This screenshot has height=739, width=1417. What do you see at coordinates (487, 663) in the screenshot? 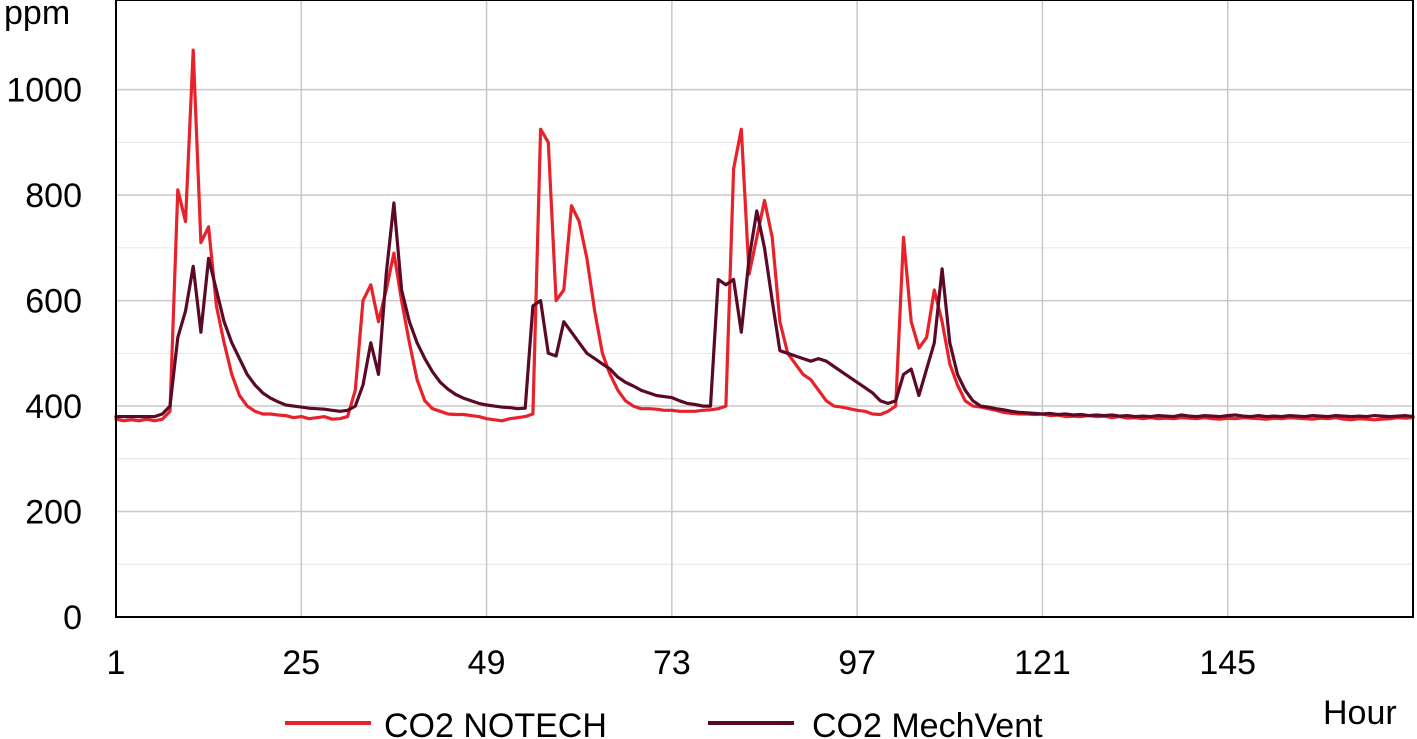
I see `x-tick-label: 49` at bounding box center [487, 663].